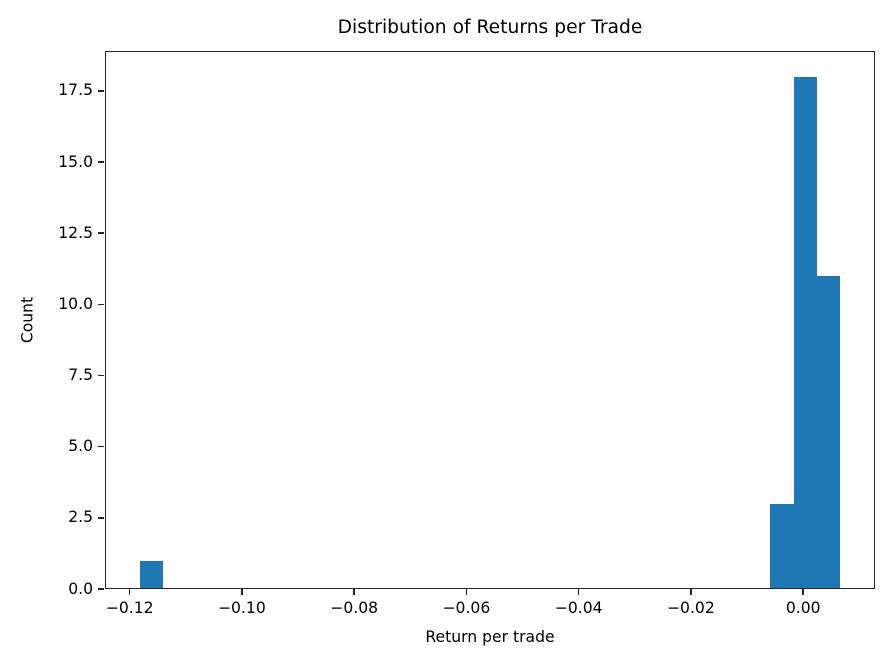 This screenshot has width=896, height=672. I want to click on x-tick-label: −0.10, so click(241, 608).